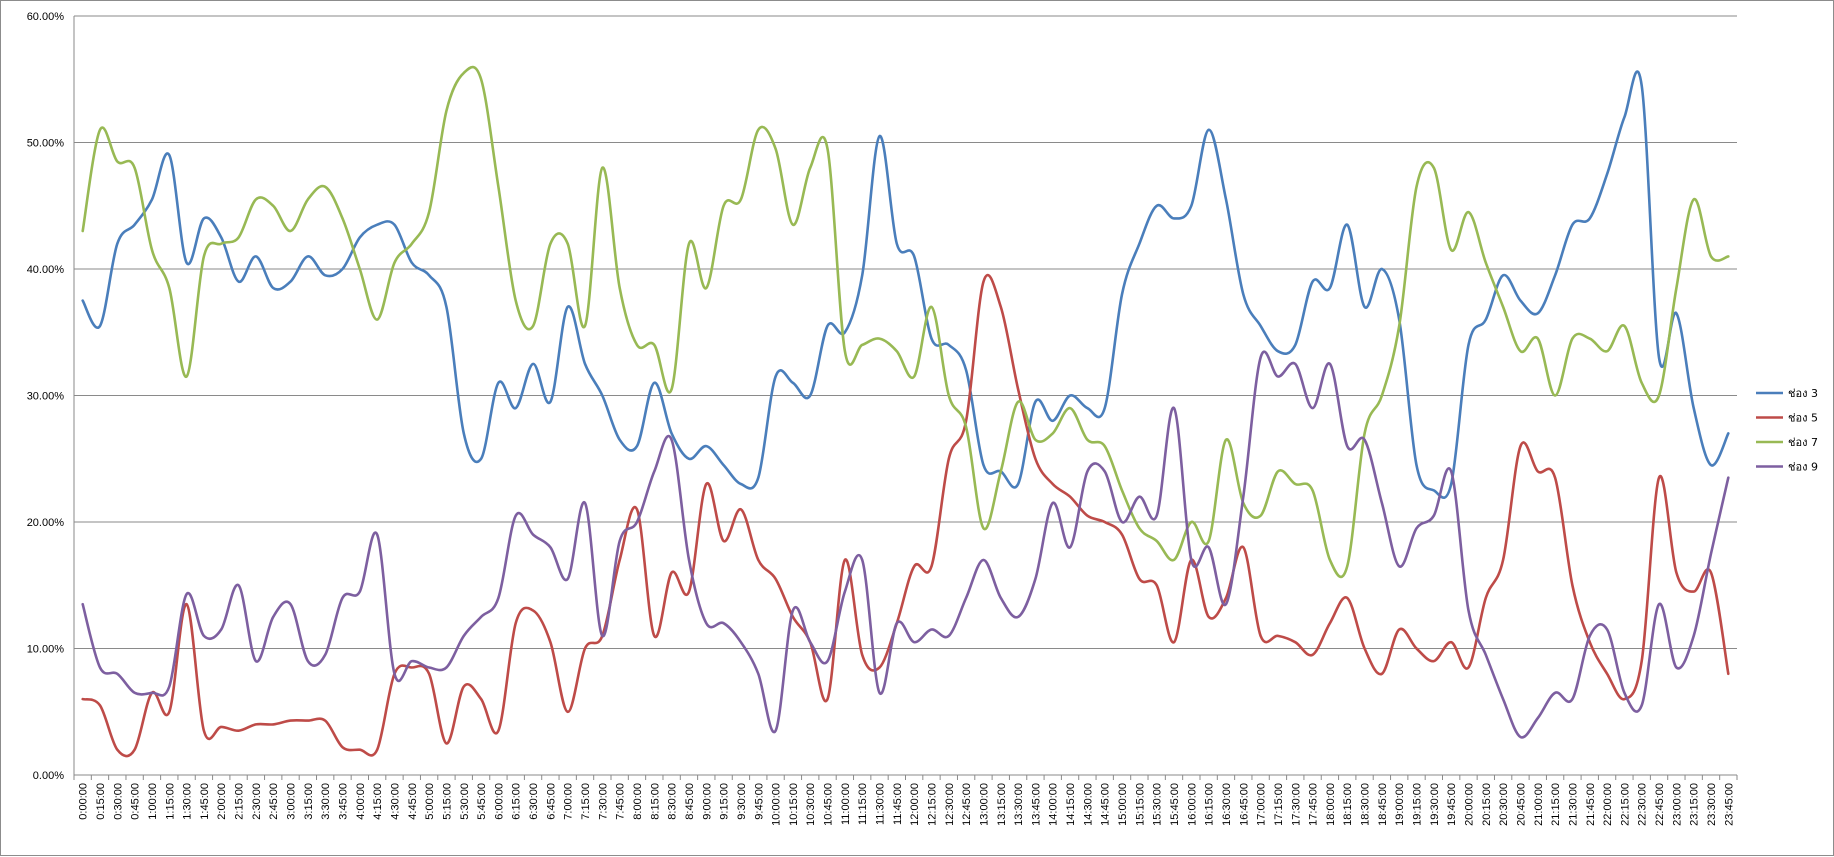 This screenshot has width=1834, height=857. What do you see at coordinates (673, 801) in the screenshot?
I see `x-tick-label: 8:30:00` at bounding box center [673, 801].